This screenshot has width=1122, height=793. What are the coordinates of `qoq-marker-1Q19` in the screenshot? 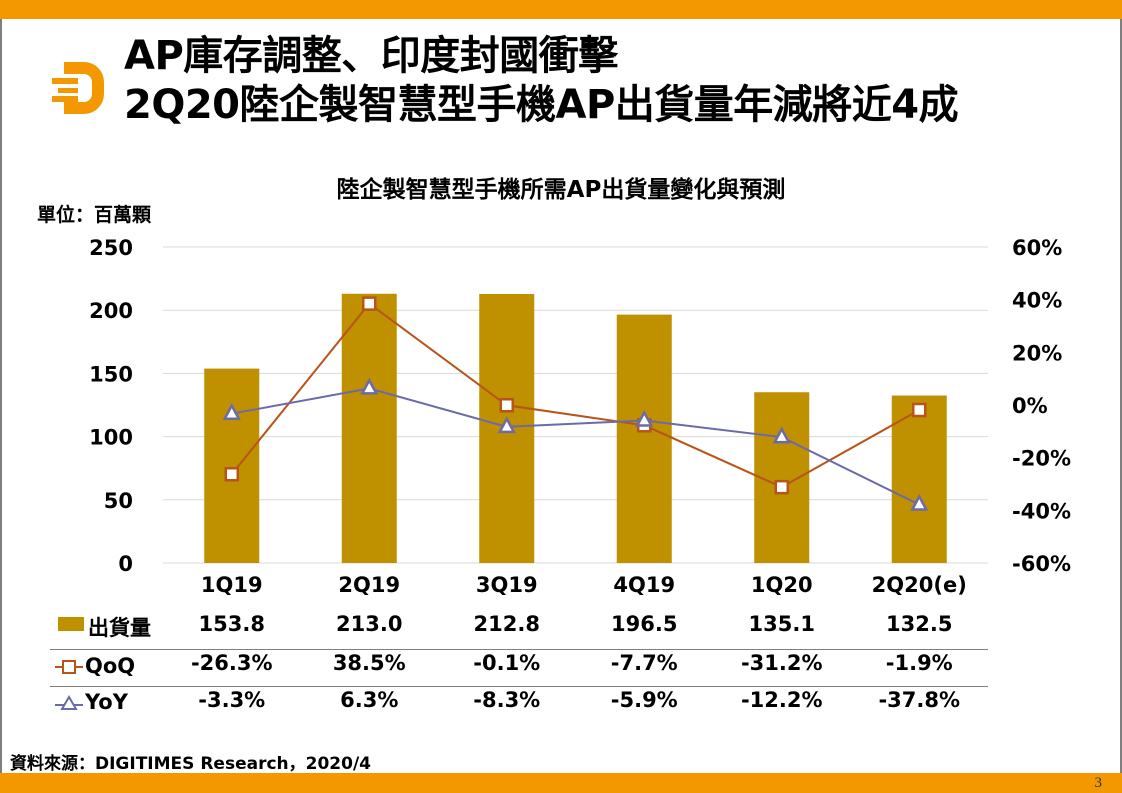 It's located at (231, 474).